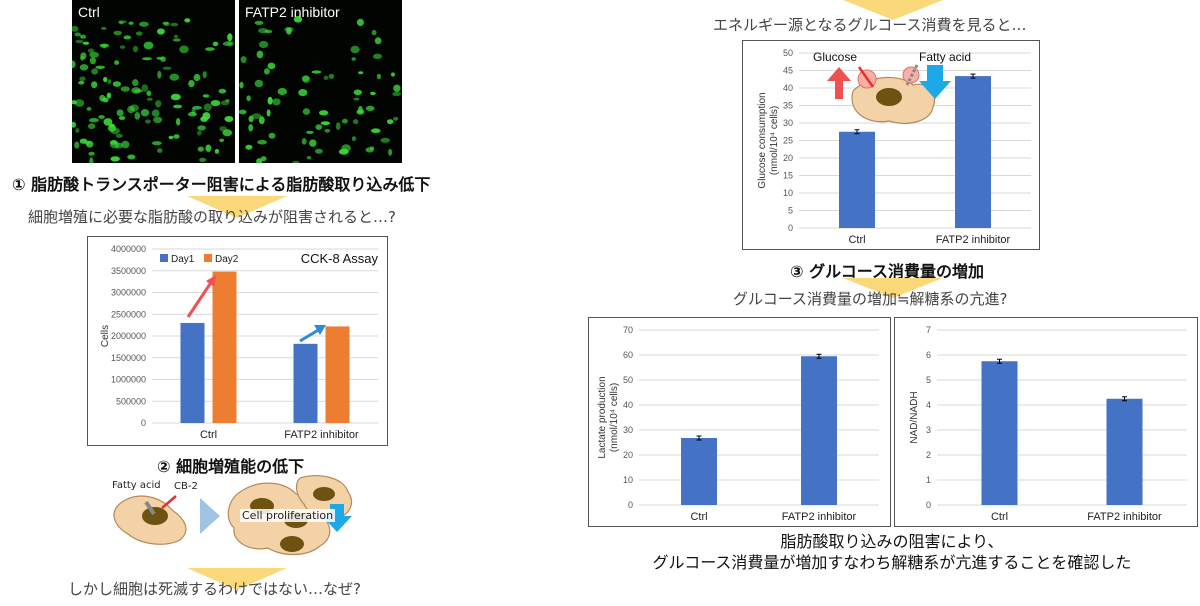  What do you see at coordinates (340, 258) in the screenshot?
I see `chart-title: CCK-8 Assay` at bounding box center [340, 258].